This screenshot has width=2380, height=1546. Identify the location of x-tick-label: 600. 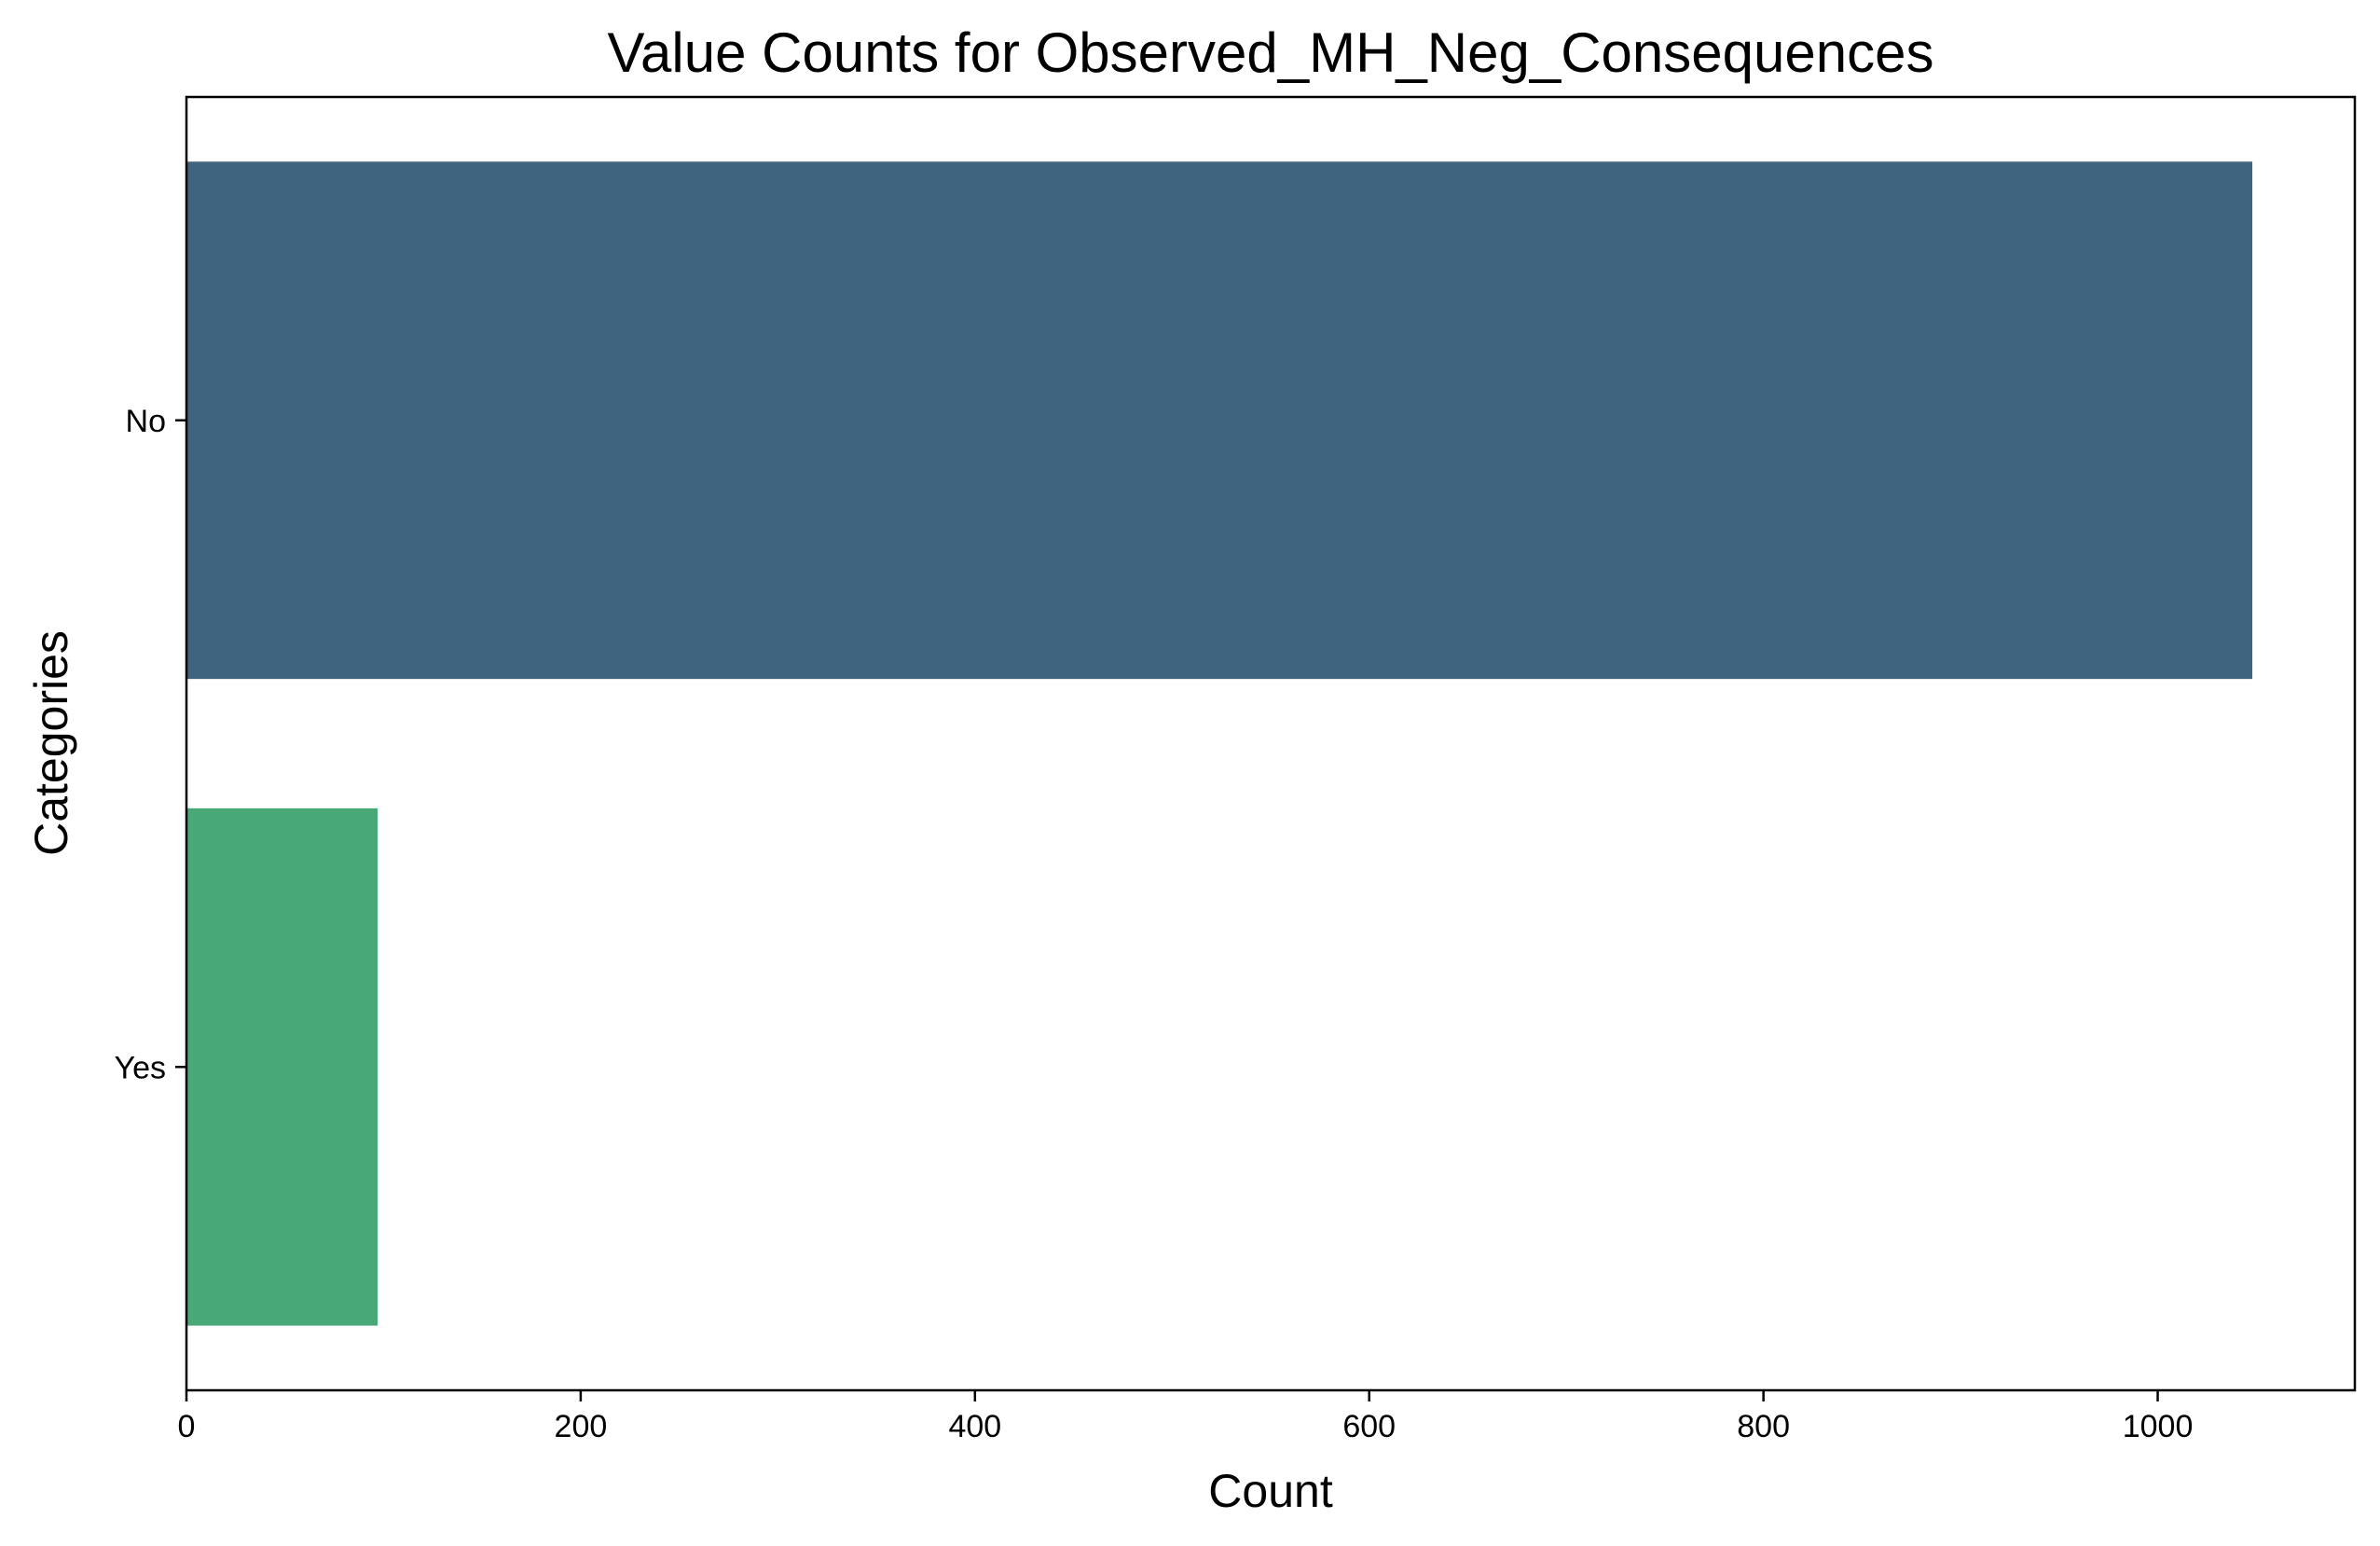
(1369, 1427).